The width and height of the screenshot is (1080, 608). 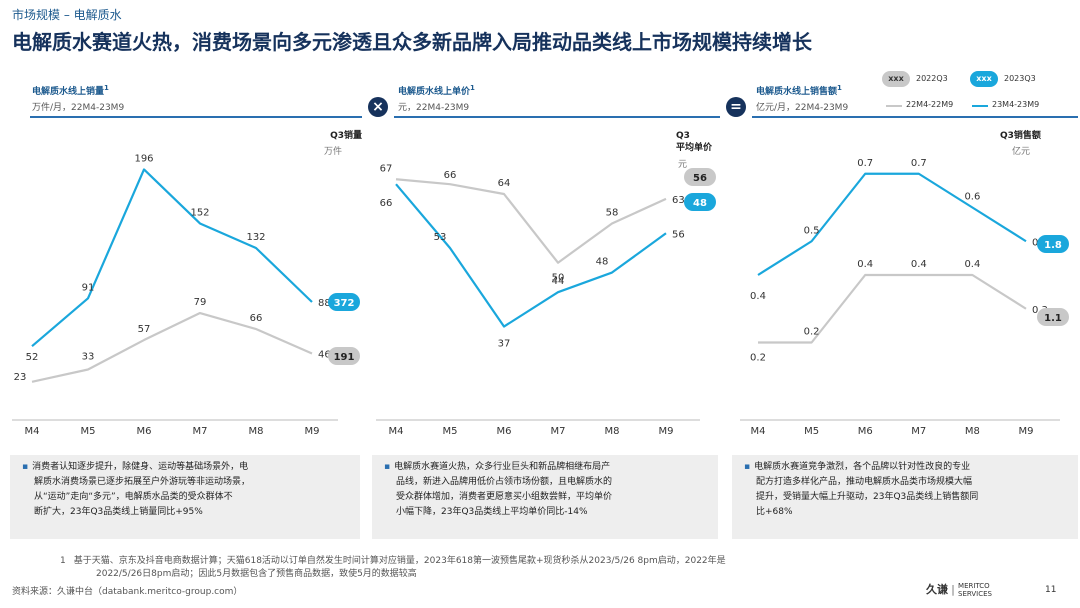 I want to click on source-text: 资料来源：久谦中台（databank.meritco-group.com）, so click(x=127, y=592).